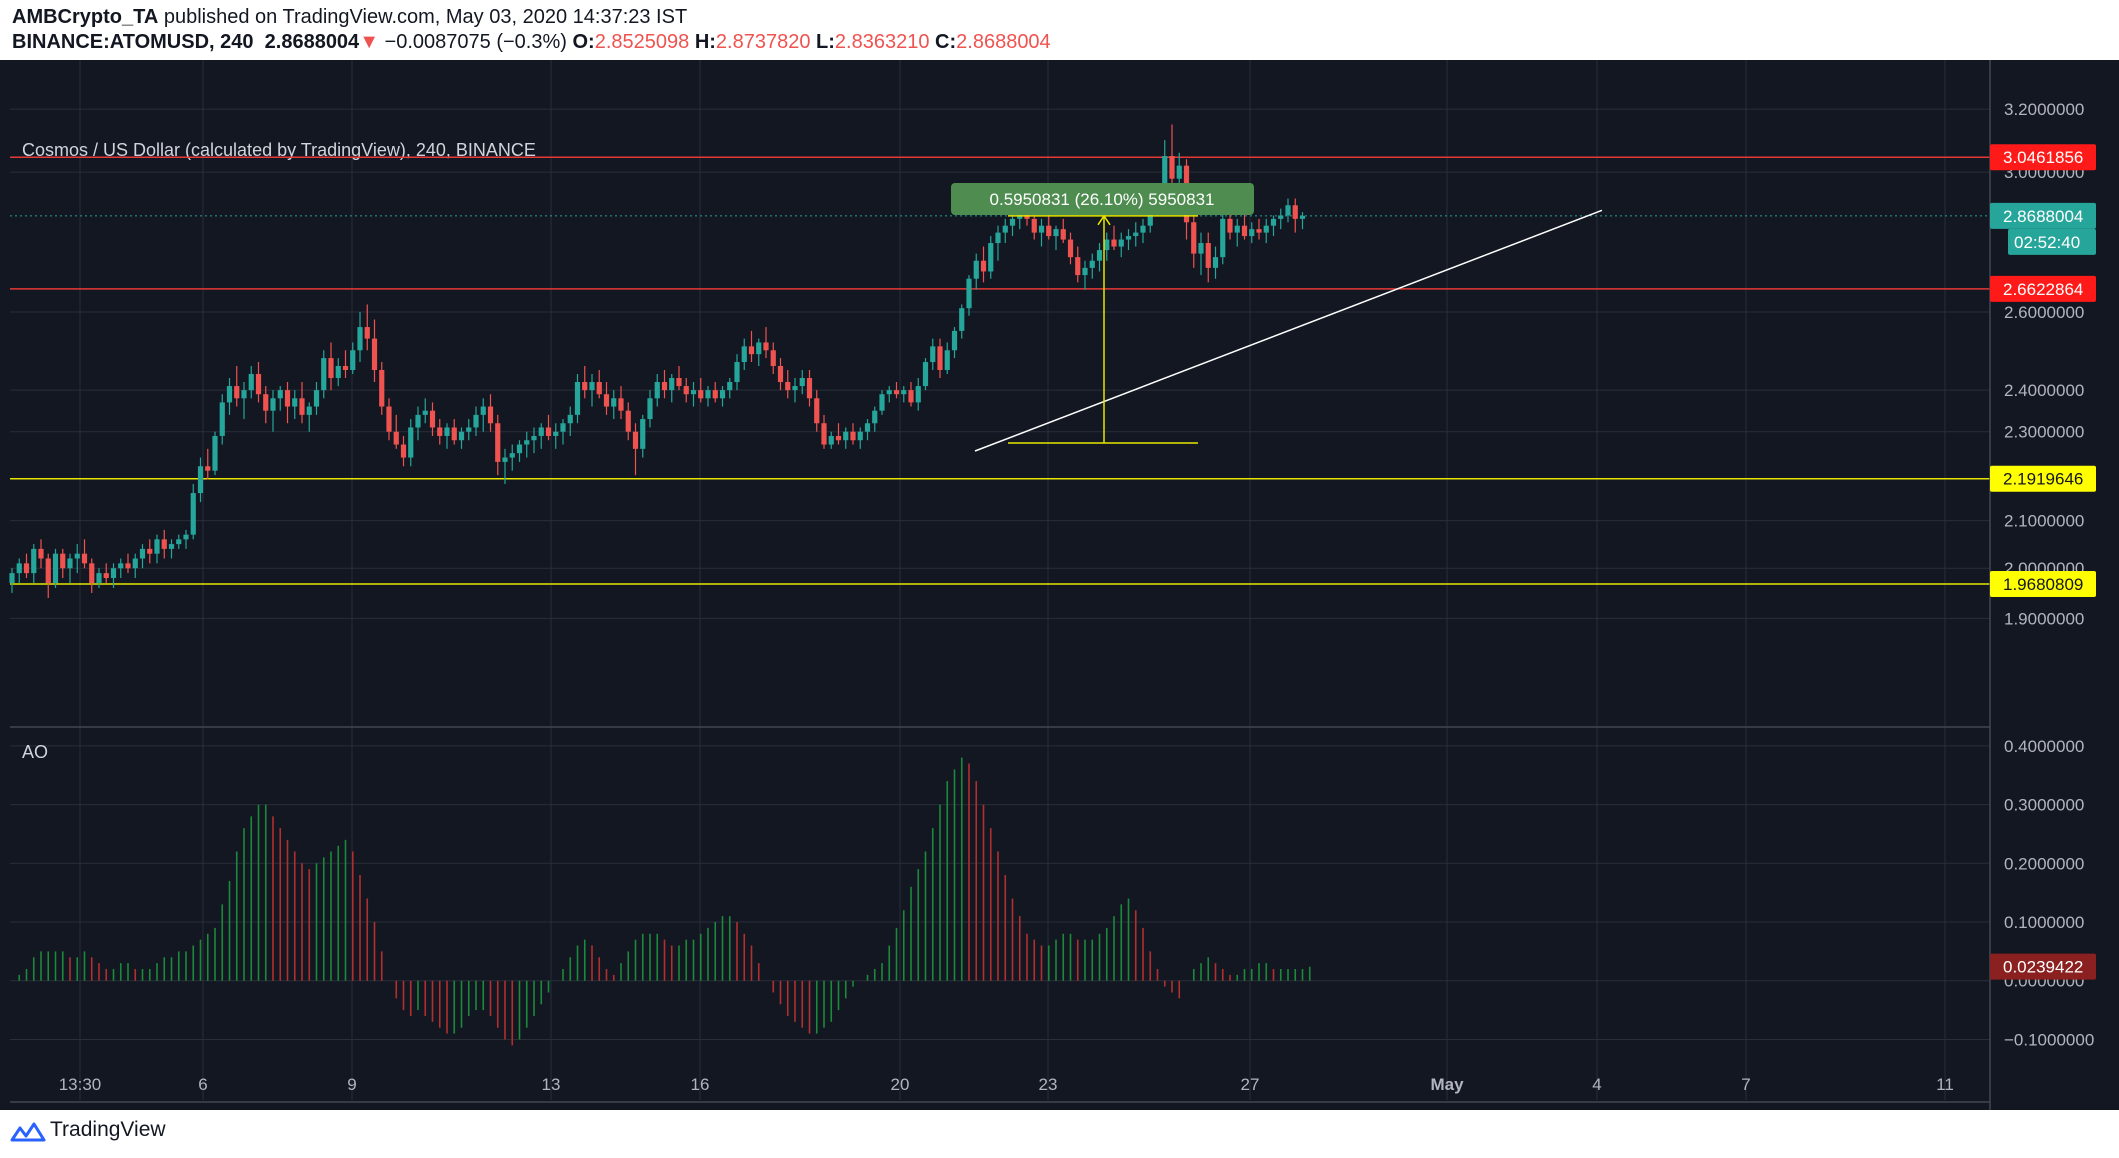  I want to click on tradingview-brand: TradingView, so click(108, 1129).